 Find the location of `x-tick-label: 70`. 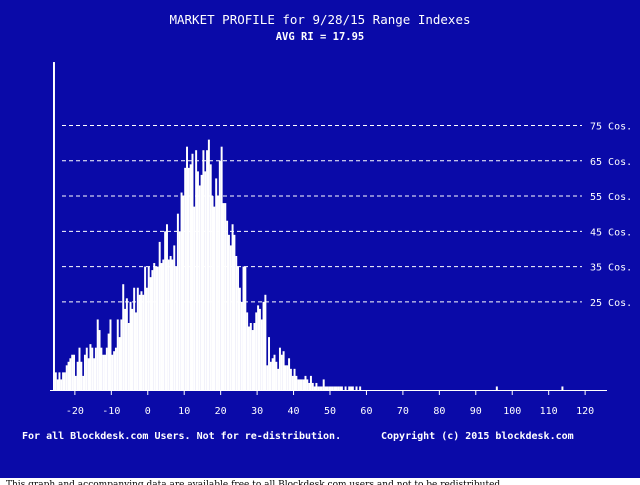

x-tick-label: 70 is located at coordinates (403, 411).